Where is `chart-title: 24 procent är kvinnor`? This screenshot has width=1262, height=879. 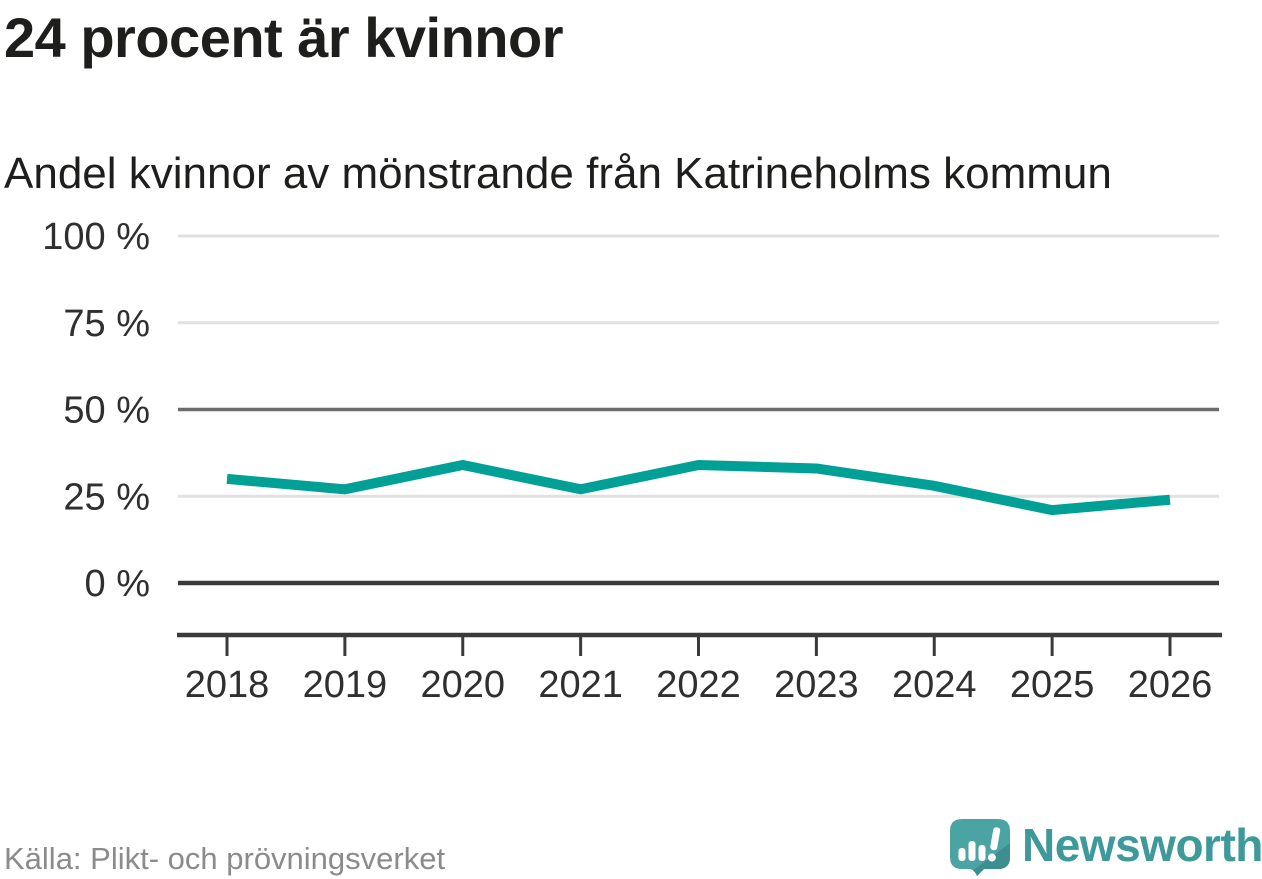 chart-title: 24 procent är kvinnor is located at coordinates (284, 37).